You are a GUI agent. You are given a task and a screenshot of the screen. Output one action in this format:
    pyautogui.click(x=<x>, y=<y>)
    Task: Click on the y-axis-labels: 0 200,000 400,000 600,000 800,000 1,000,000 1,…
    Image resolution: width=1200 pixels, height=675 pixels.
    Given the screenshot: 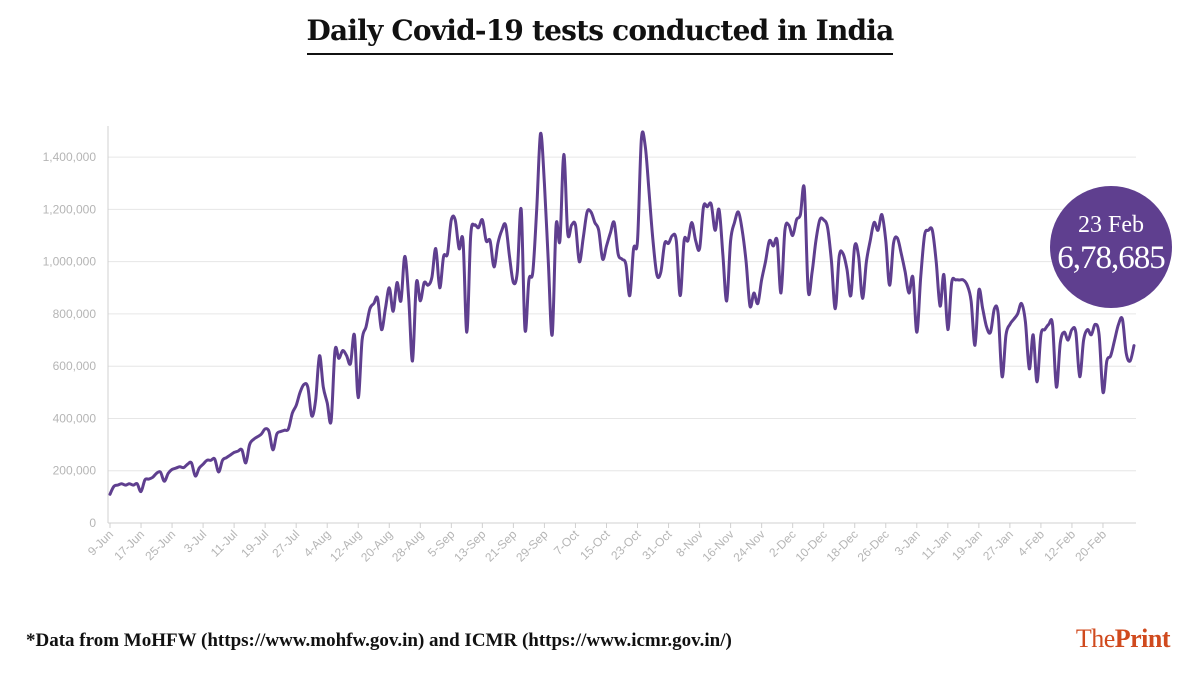 What is the action you would take?
    pyautogui.click(x=70, y=340)
    